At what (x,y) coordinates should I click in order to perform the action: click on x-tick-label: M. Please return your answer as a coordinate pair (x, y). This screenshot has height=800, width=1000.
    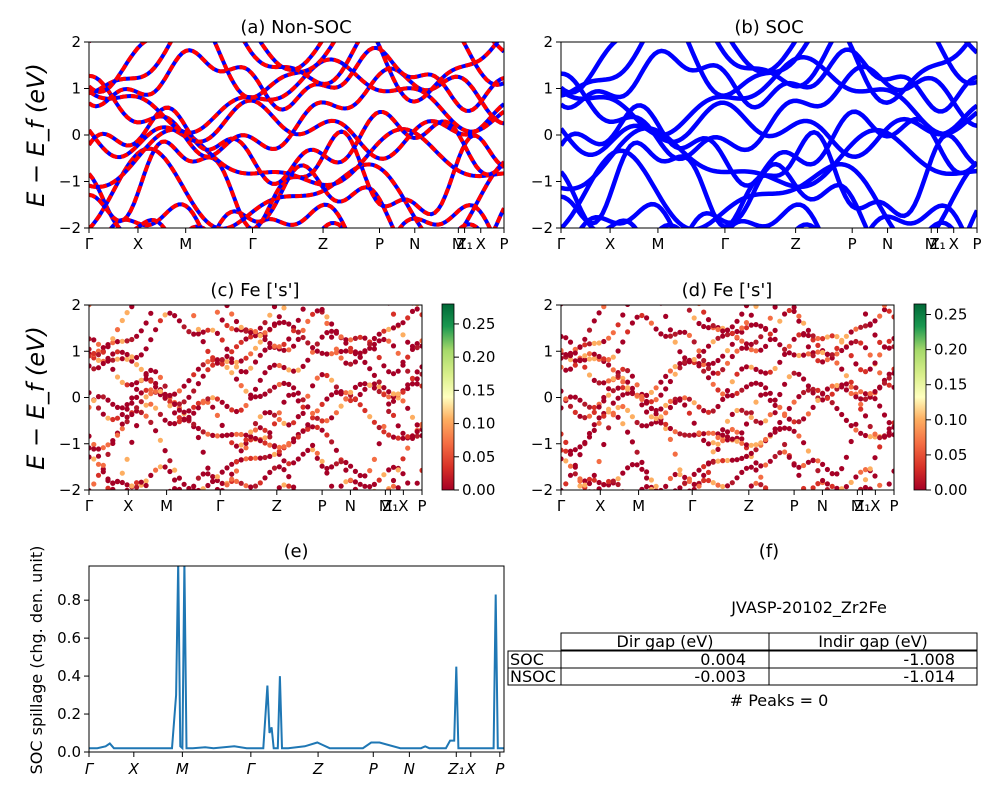
    Looking at the image, I should click on (182, 769).